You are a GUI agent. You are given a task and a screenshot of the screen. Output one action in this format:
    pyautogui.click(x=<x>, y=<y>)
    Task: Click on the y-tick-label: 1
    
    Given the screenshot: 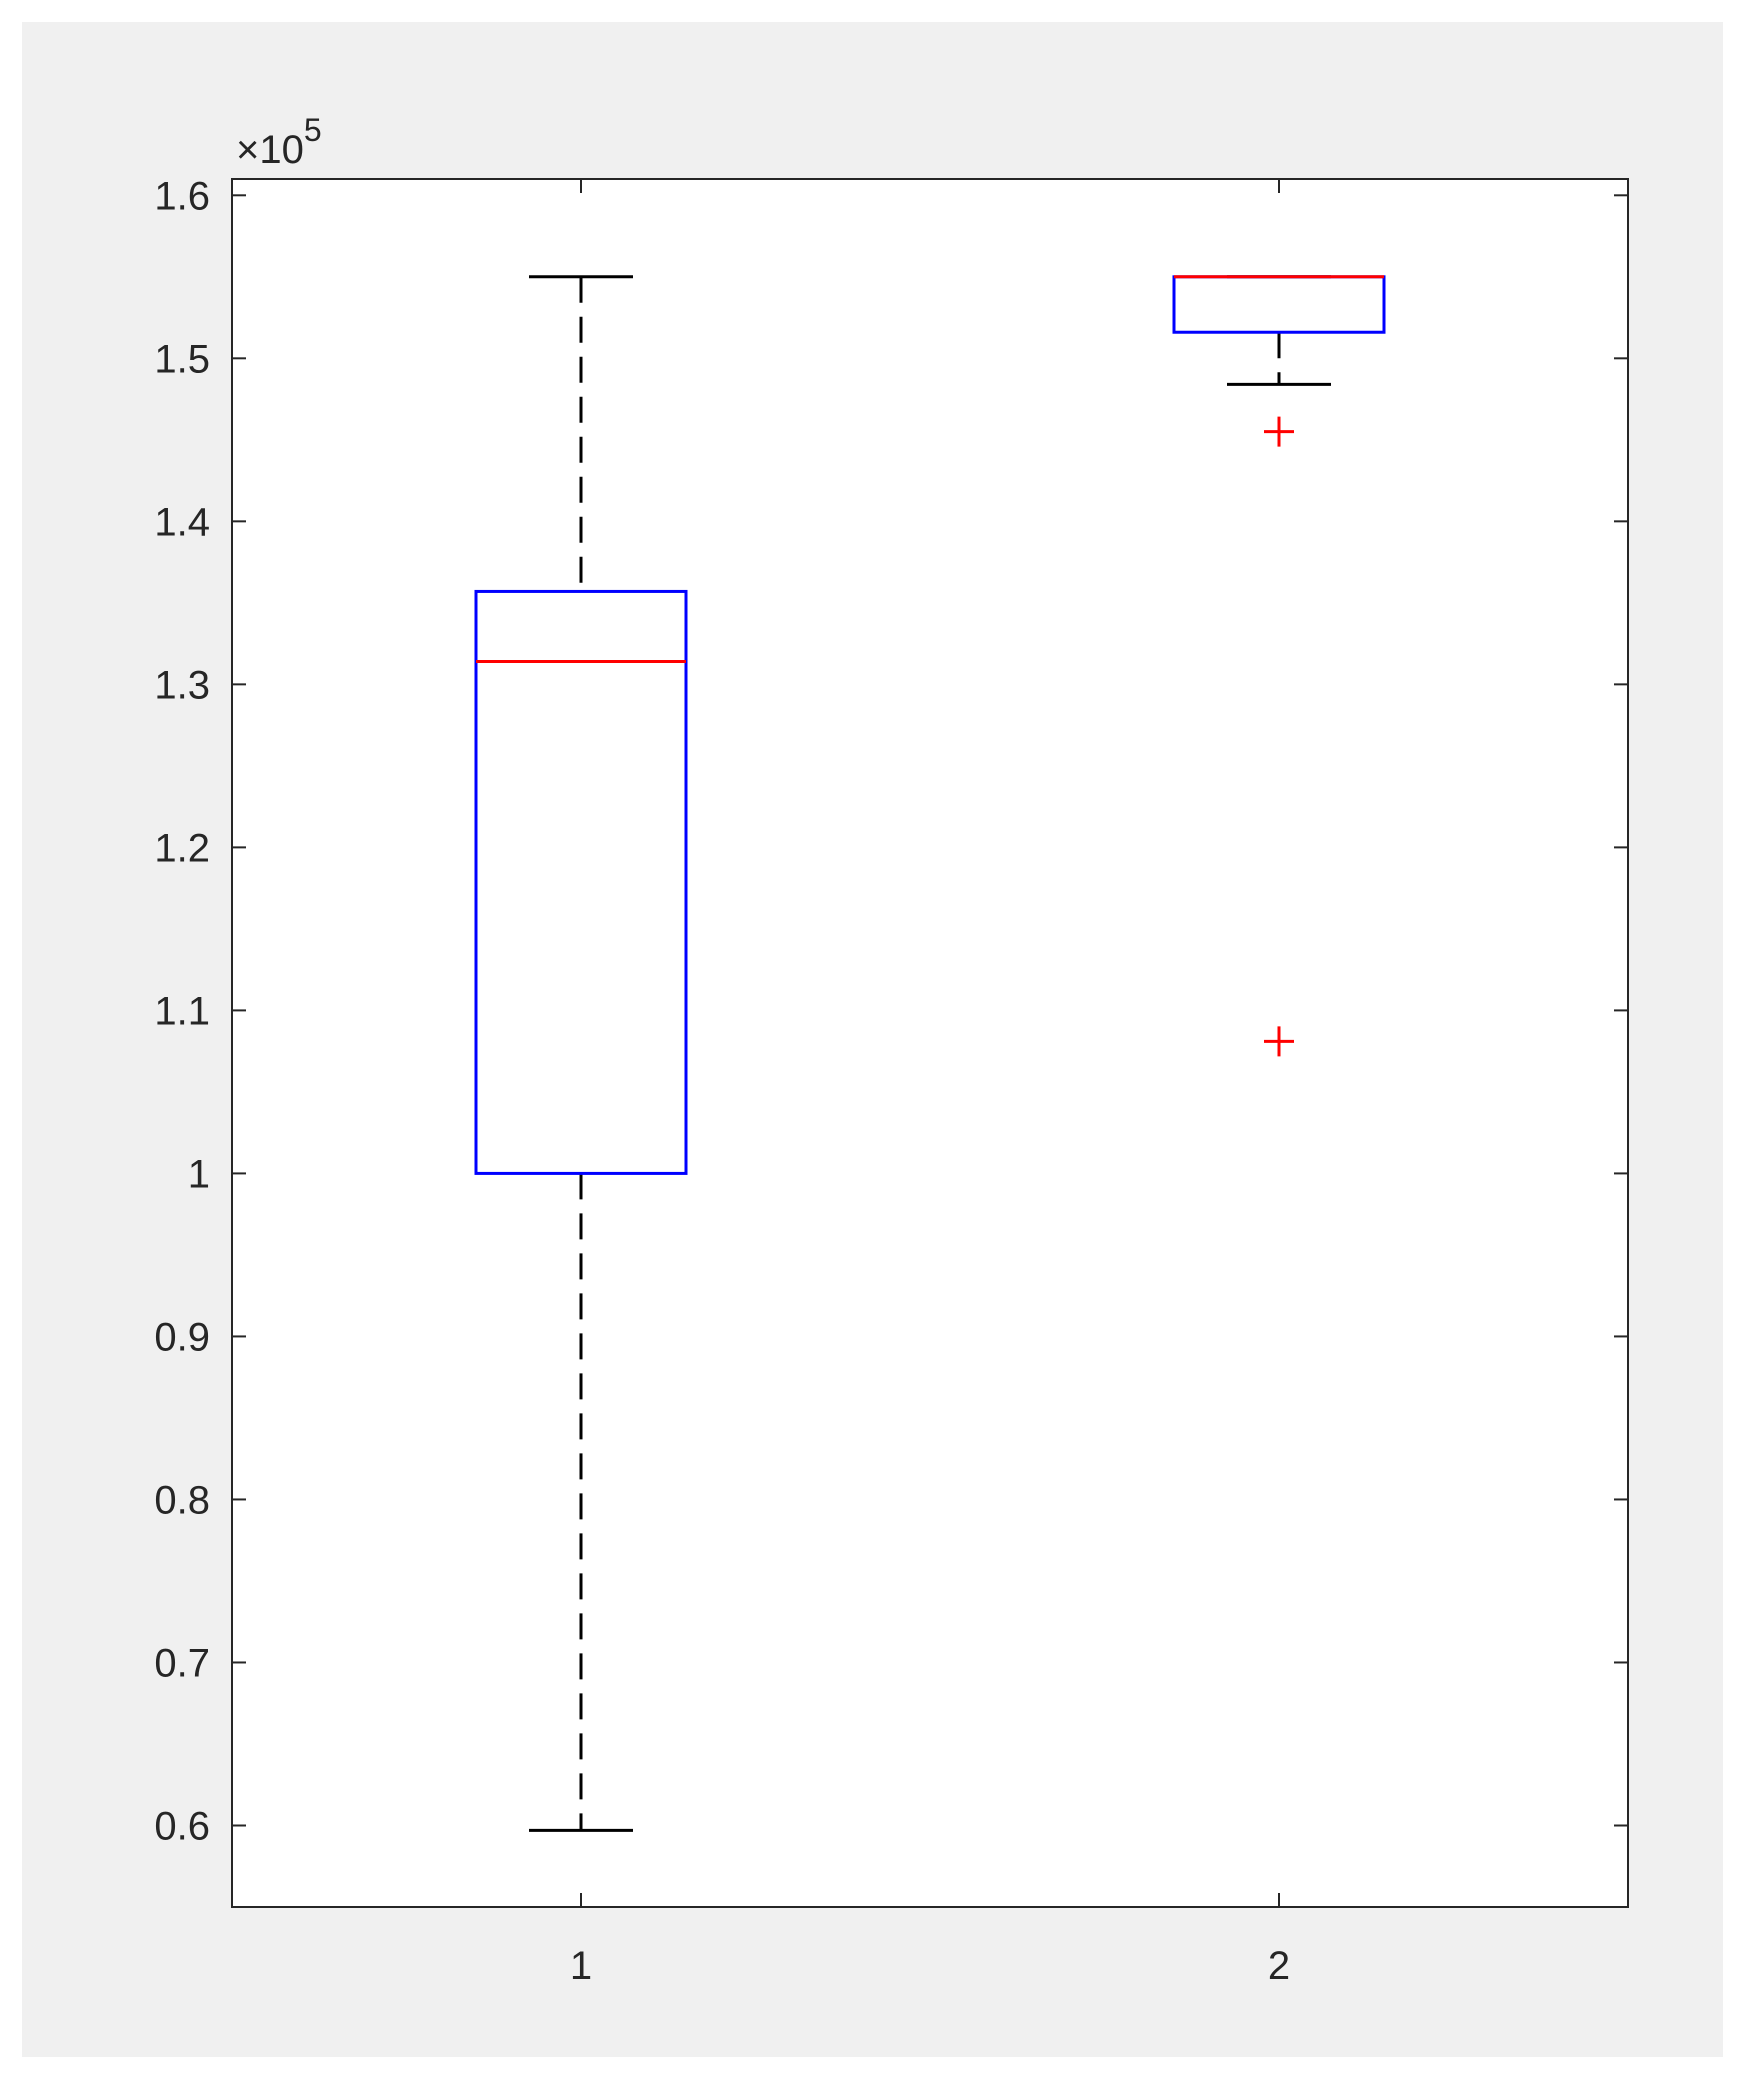 What is the action you would take?
    pyautogui.click(x=199, y=1174)
    